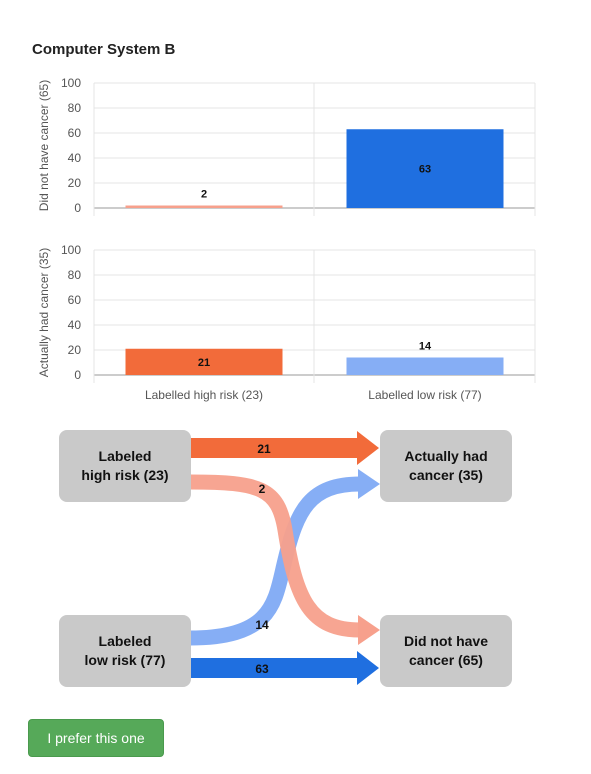 The width and height of the screenshot is (591, 774). I want to click on bar-data-label: 2, so click(204, 195).